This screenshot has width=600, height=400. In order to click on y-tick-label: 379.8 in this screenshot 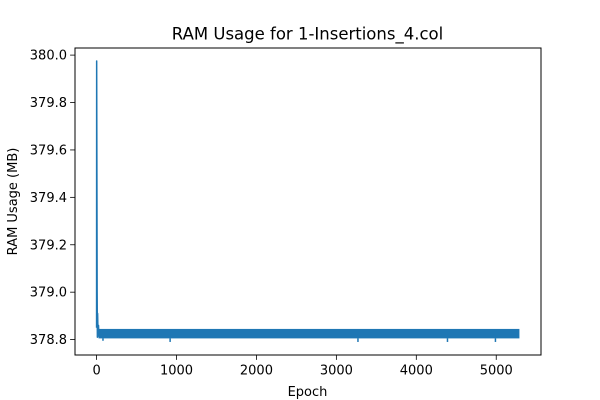, I will do `click(48, 103)`.